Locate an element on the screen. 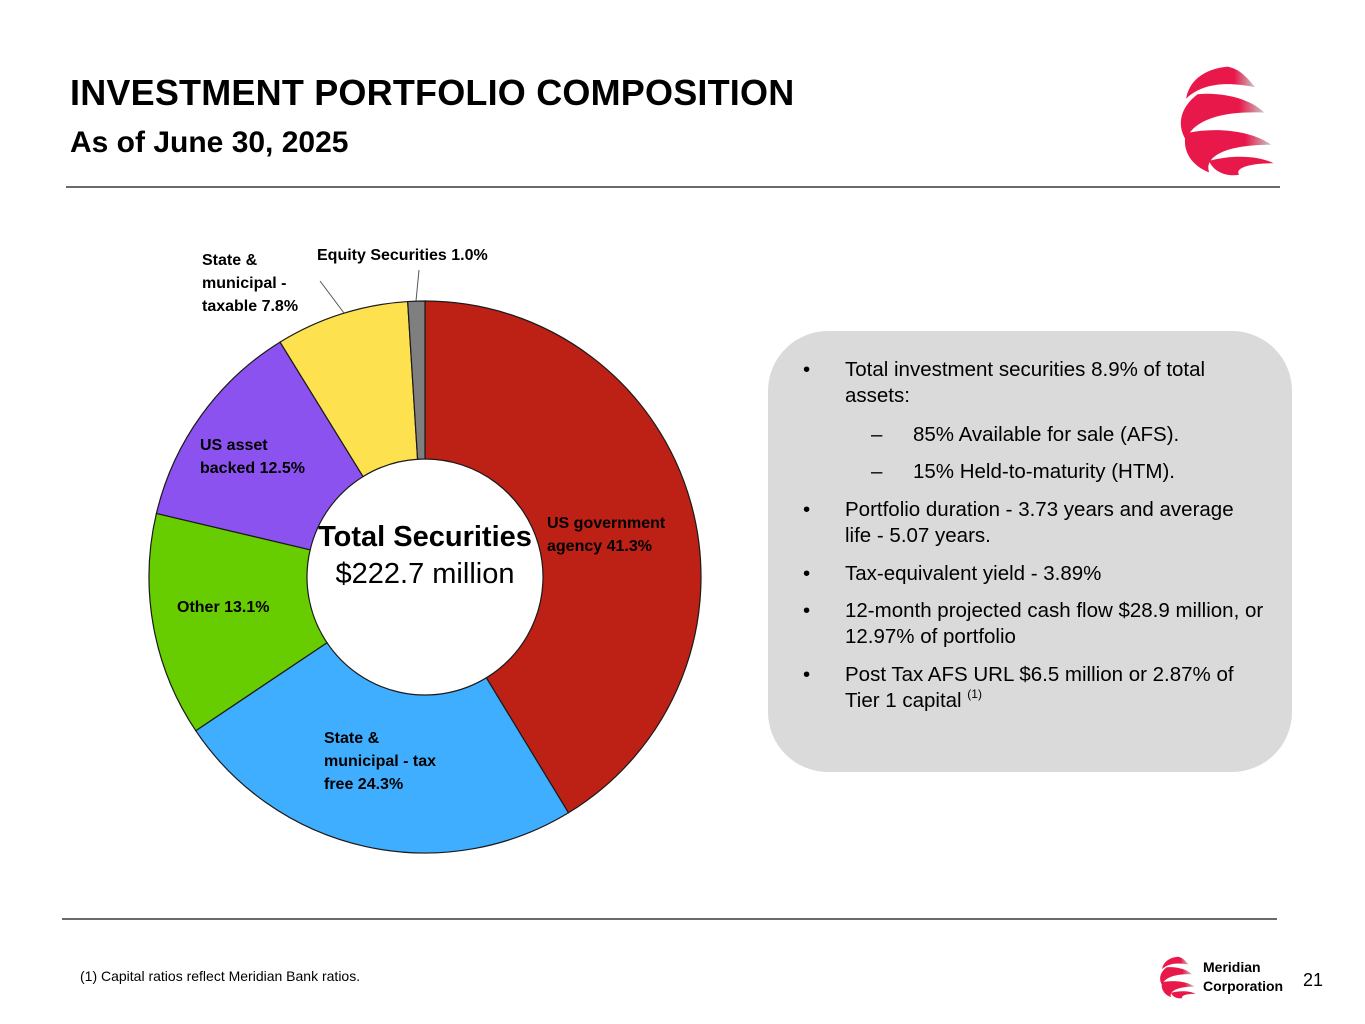 The height and width of the screenshot is (1024, 1365). footer-divider is located at coordinates (669, 919).